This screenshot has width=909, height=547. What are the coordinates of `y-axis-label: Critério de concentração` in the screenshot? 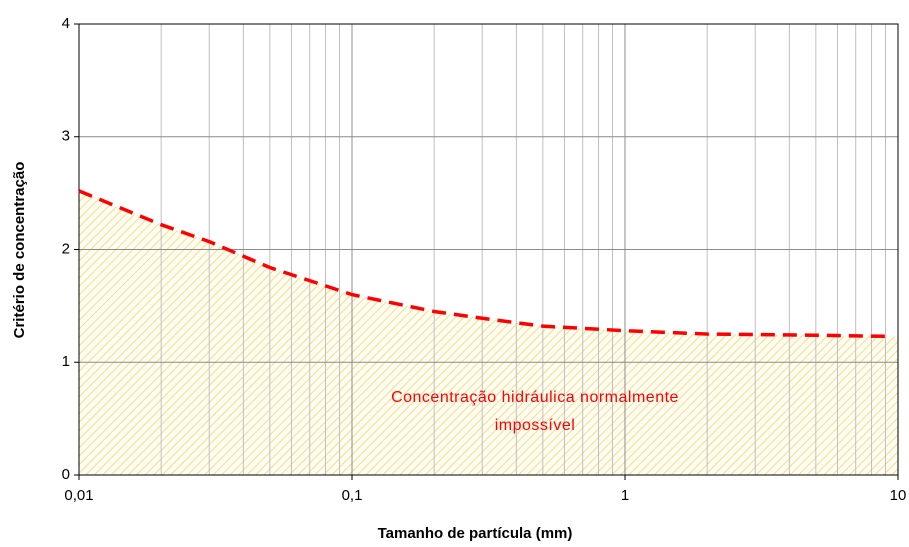 It's located at (19, 250).